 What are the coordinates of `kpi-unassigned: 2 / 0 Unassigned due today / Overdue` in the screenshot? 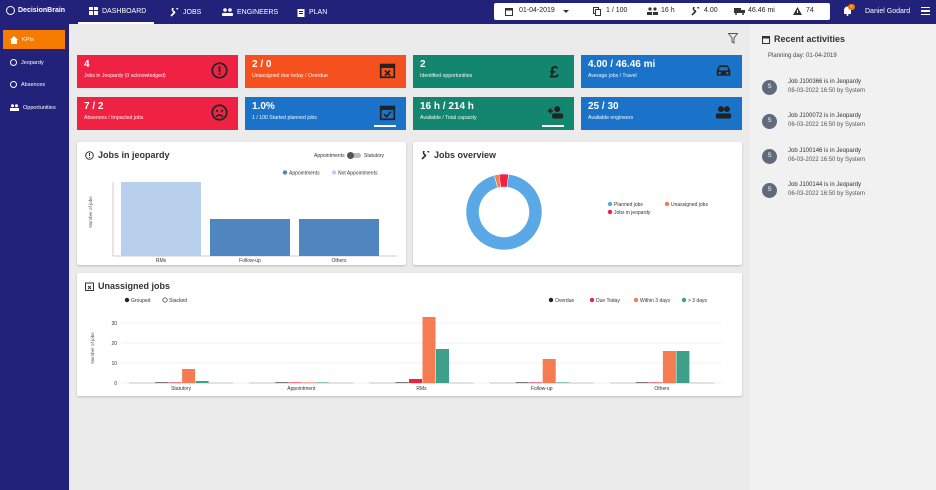 It's located at (325, 71).